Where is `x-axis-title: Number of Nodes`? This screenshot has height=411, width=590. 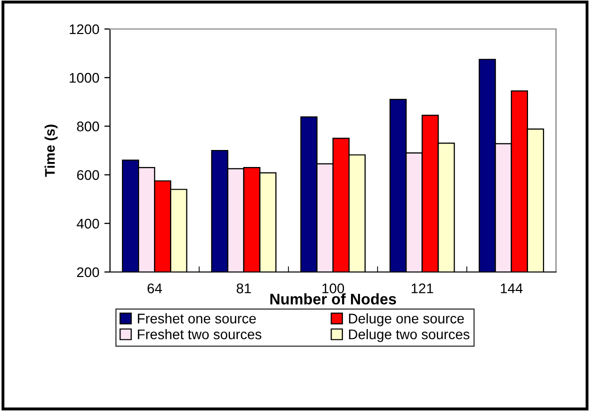
x-axis-title: Number of Nodes is located at coordinates (333, 298).